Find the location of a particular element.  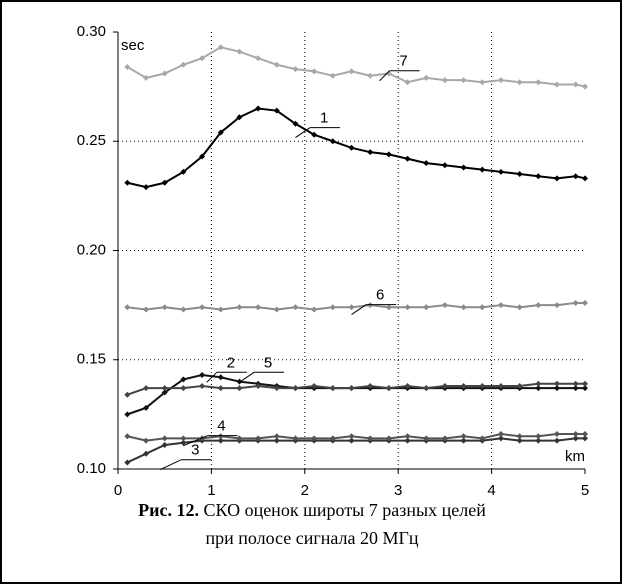

y-tick-label: 0.15 is located at coordinates (91, 359).